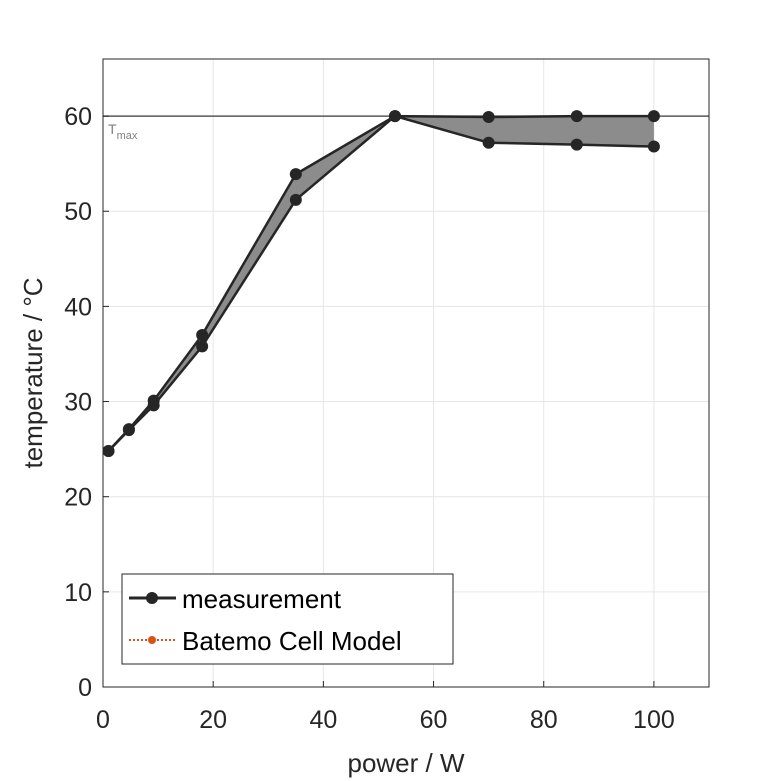 The width and height of the screenshot is (781, 781). What do you see at coordinates (78, 307) in the screenshot?
I see `y-tick-label: 40` at bounding box center [78, 307].